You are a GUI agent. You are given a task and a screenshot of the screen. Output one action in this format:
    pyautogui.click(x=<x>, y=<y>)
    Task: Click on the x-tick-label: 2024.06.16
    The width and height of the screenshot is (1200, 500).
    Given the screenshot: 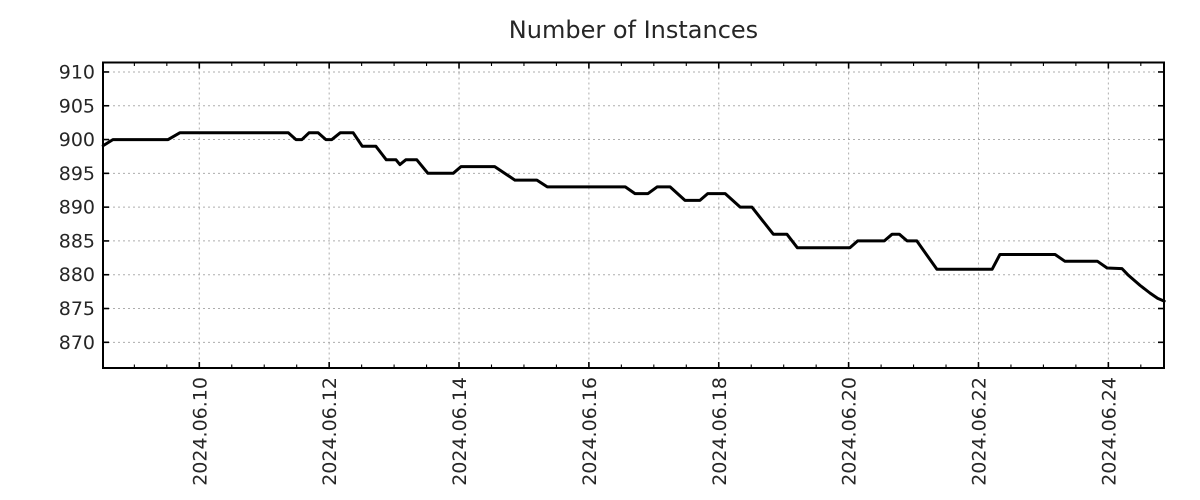 What is the action you would take?
    pyautogui.click(x=590, y=431)
    